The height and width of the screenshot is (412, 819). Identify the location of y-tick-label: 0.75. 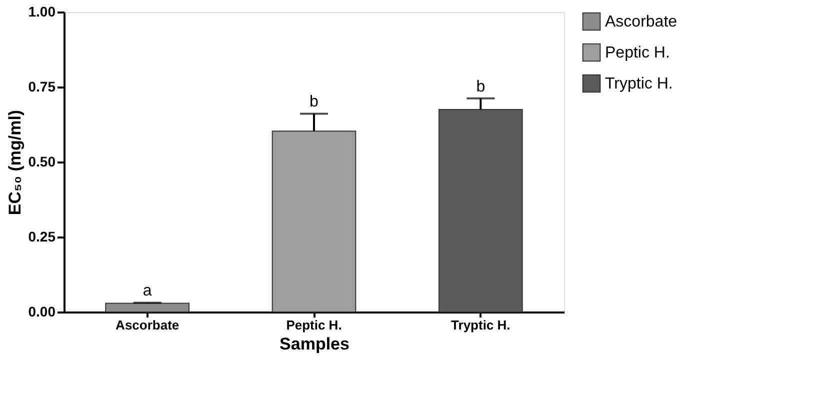
(42, 86).